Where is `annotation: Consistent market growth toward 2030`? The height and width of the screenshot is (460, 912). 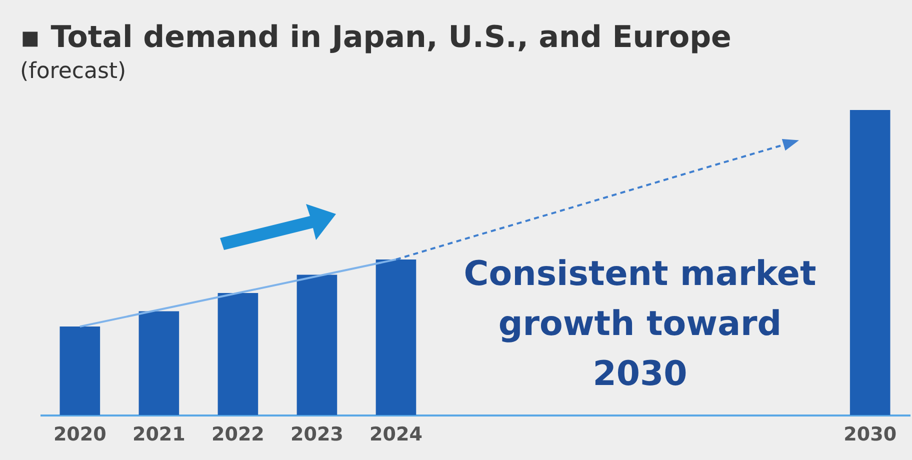
annotation: Consistent market growth toward 2030 is located at coordinates (640, 324).